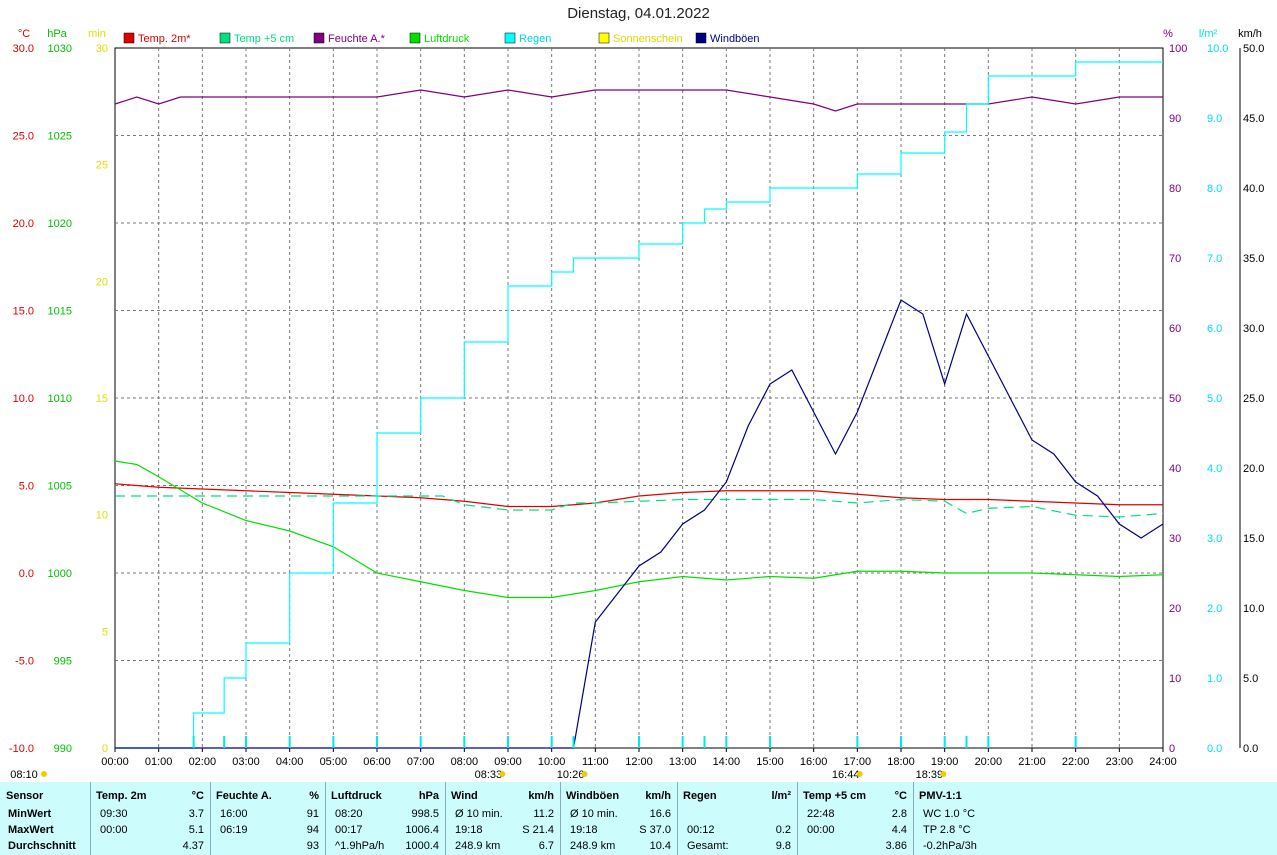 Image resolution: width=1277 pixels, height=855 pixels. Describe the element at coordinates (1253, 259) in the screenshot. I see `wind-tick-label: 35.0` at that location.